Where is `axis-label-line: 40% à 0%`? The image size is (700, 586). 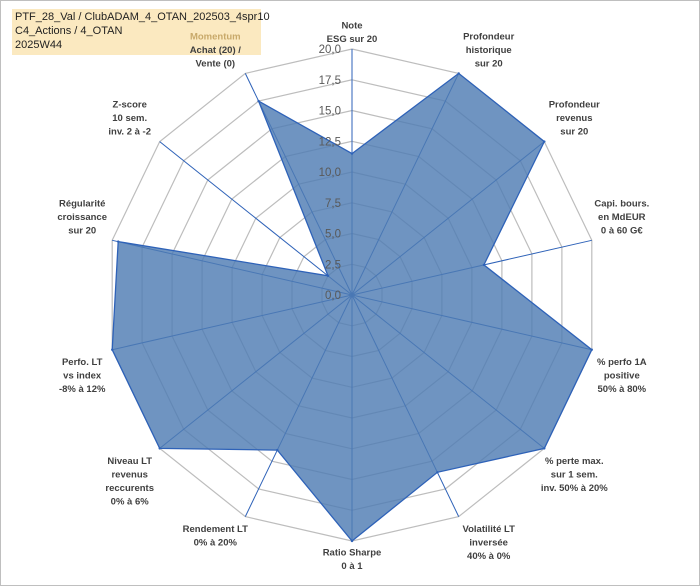
axis-label-line: 40% à 0% is located at coordinates (489, 556).